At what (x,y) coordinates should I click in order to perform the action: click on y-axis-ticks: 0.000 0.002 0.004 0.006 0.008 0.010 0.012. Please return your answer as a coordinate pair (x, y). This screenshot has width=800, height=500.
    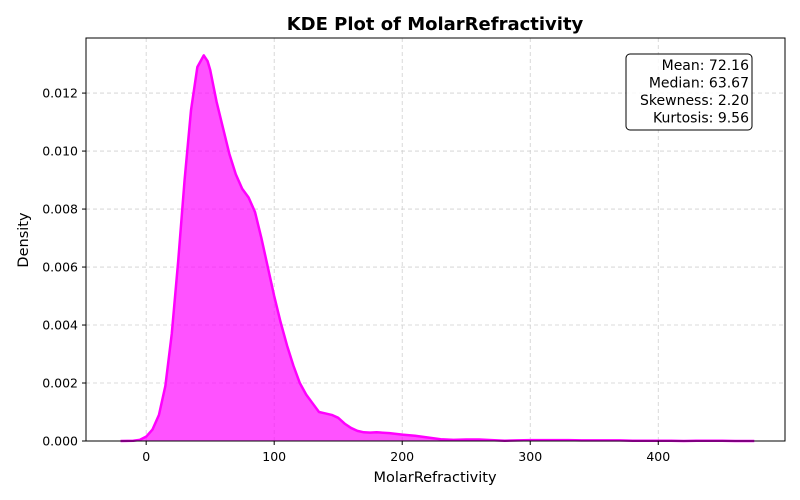
    Looking at the image, I should click on (64, 267).